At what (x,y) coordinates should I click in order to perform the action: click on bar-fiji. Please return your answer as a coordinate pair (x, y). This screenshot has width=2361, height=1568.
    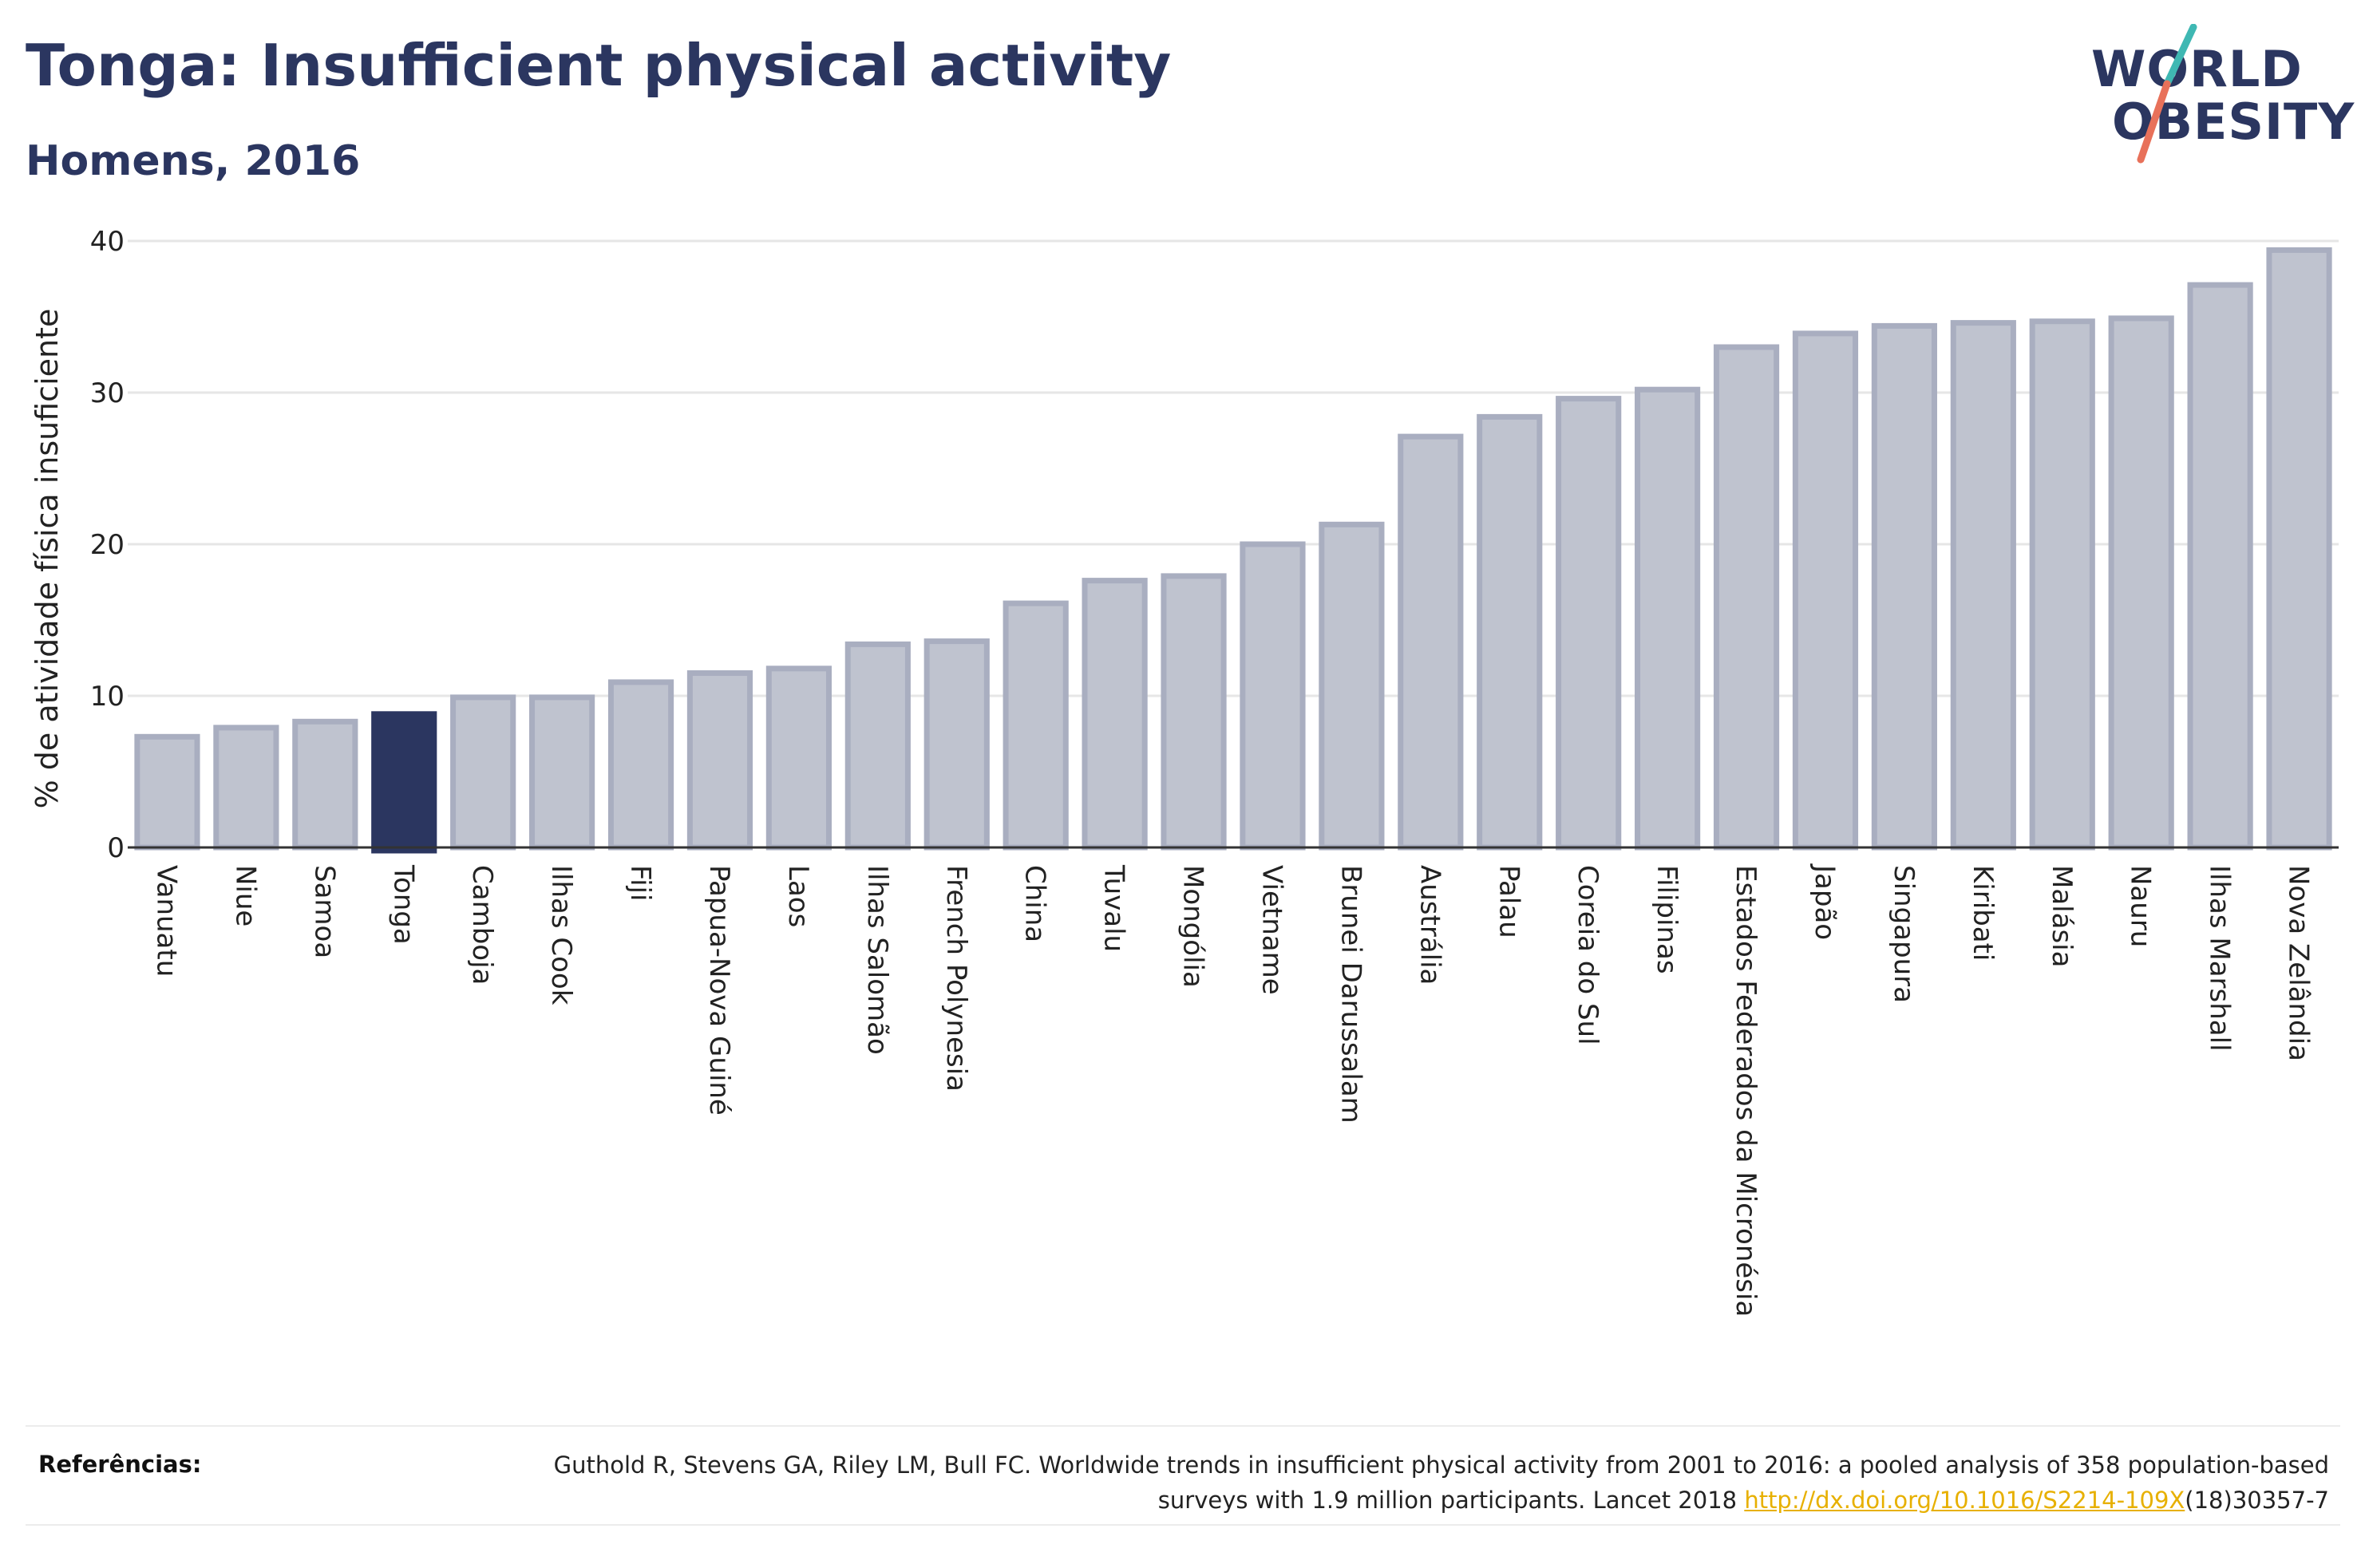
    Looking at the image, I should click on (640, 765).